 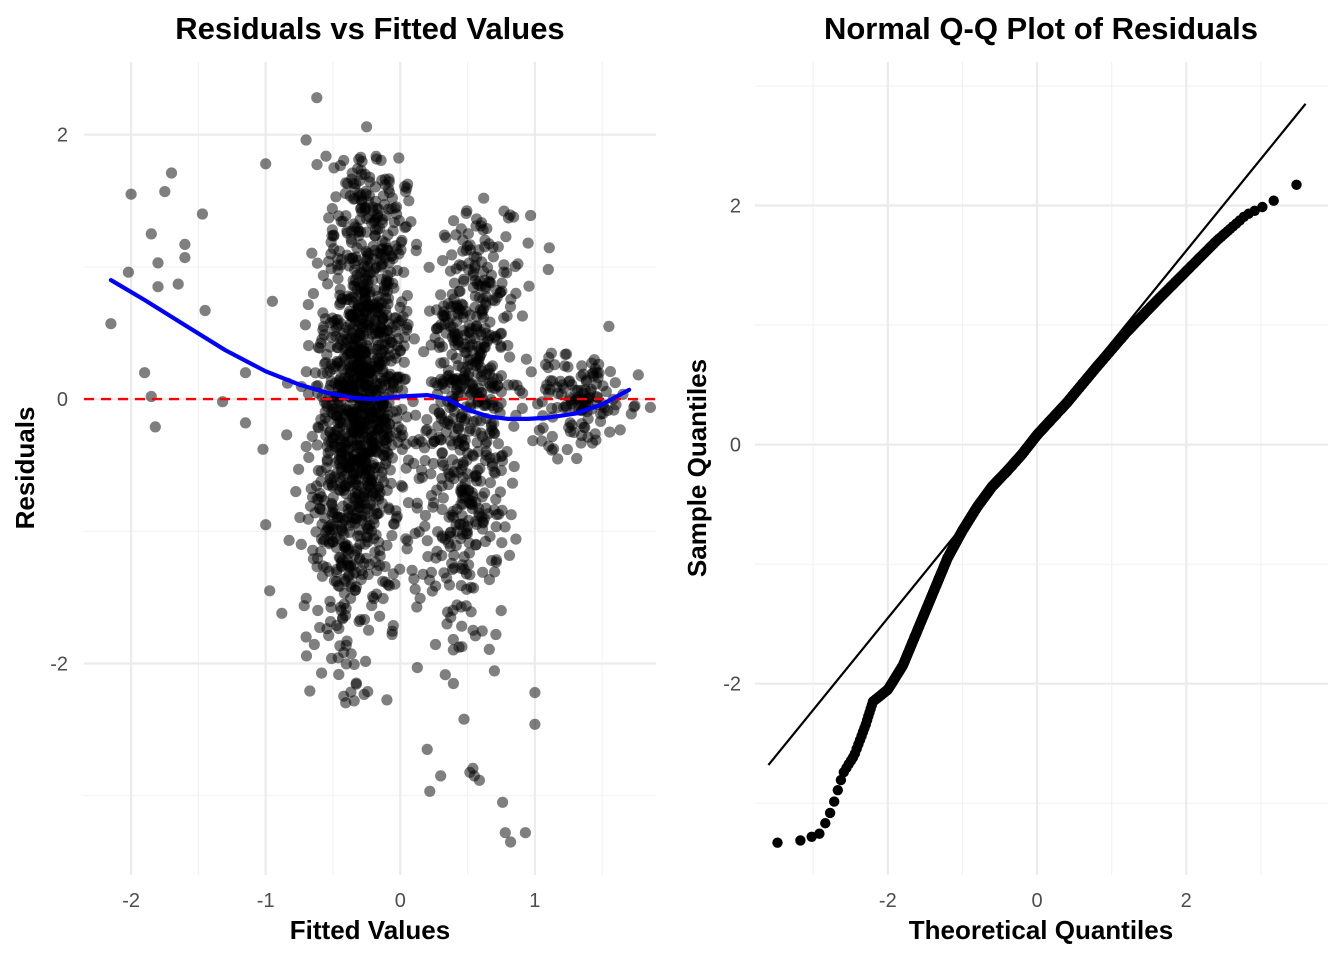 What do you see at coordinates (888, 901) in the screenshot?
I see `qq-x-tick-label: -2` at bounding box center [888, 901].